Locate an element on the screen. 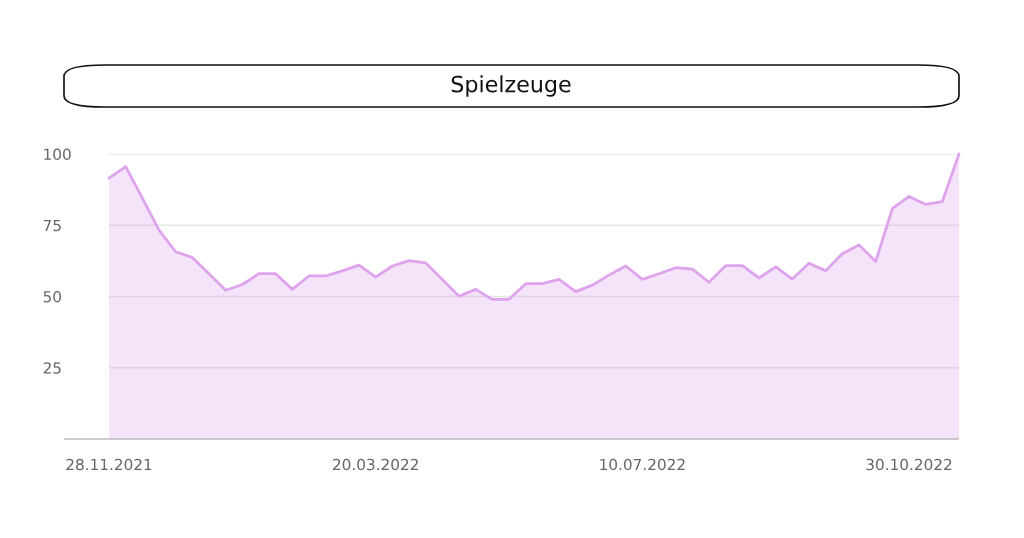 Image resolution: width=1024 pixels, height=538 pixels. x-tick-label: 20.03.2022 is located at coordinates (375, 464).